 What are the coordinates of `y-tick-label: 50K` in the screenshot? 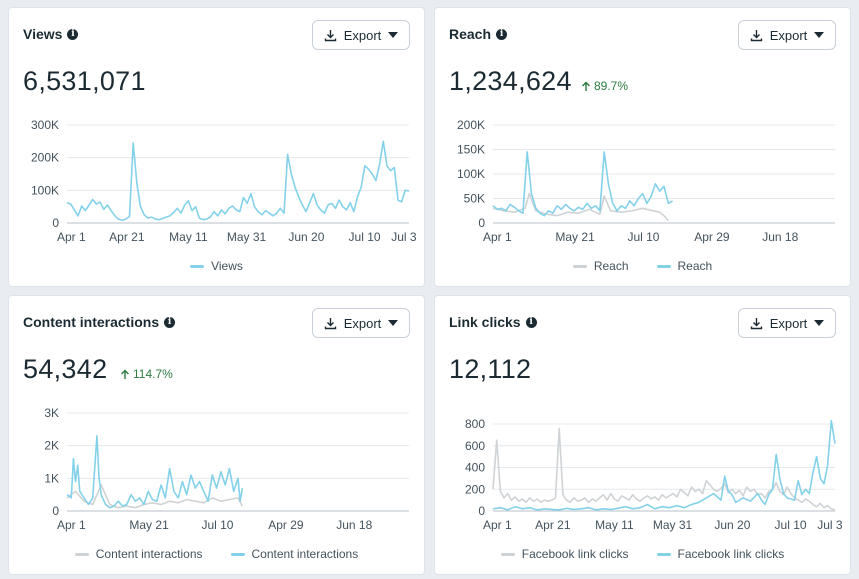 It's located at (474, 199).